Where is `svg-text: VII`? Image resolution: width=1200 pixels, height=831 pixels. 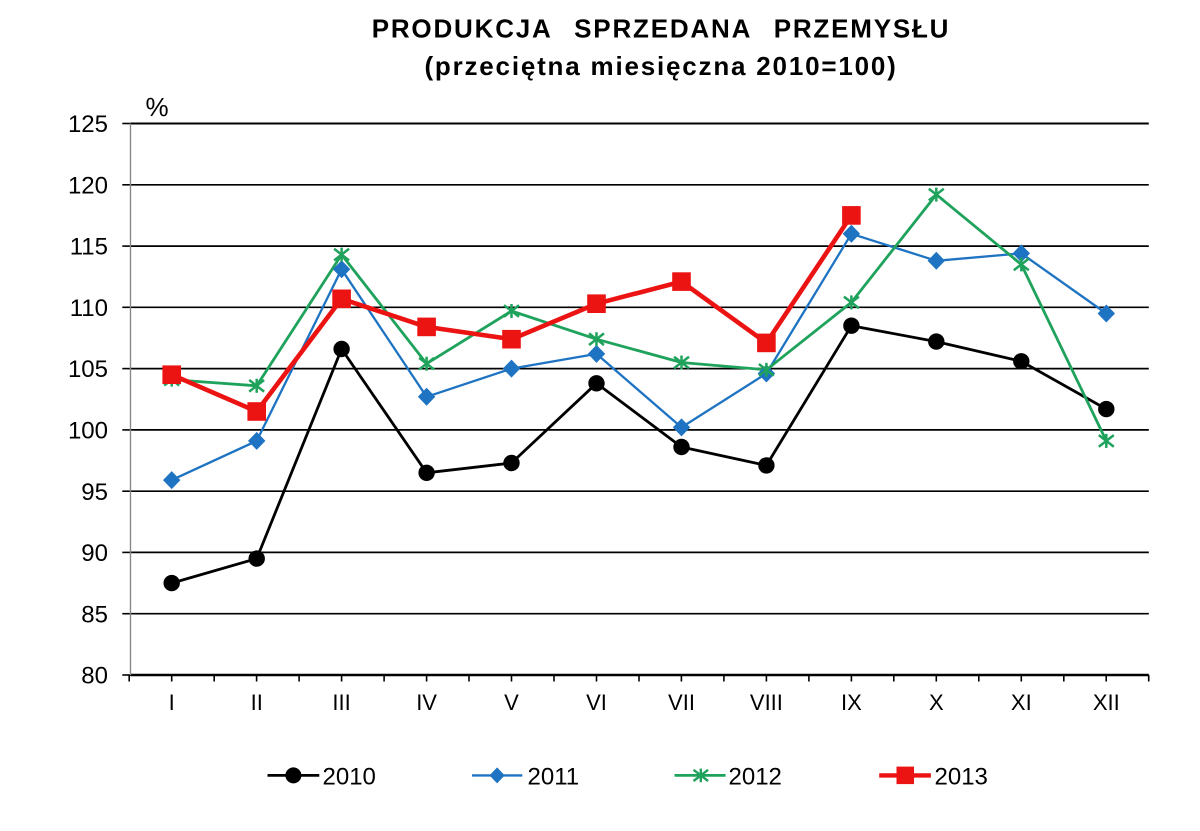
svg-text: VII is located at coordinates (681, 702).